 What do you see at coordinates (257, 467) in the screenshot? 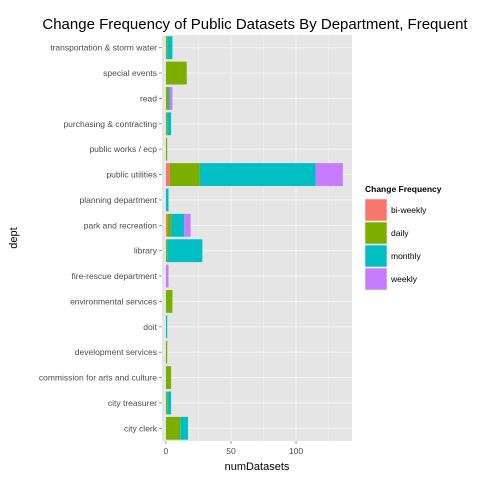
I see `x-axis-title: numDatasets` at bounding box center [257, 467].